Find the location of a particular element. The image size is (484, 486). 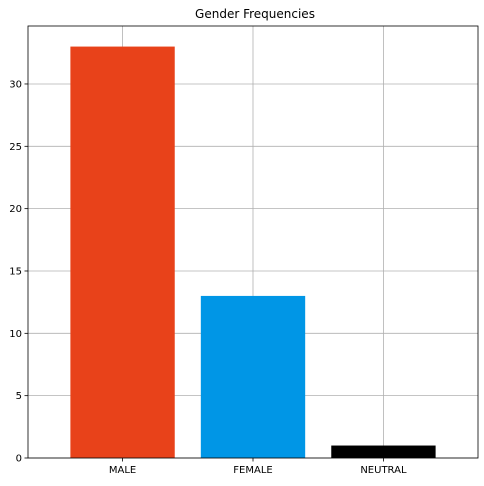

y-tick-label: 5 is located at coordinates (19, 396).